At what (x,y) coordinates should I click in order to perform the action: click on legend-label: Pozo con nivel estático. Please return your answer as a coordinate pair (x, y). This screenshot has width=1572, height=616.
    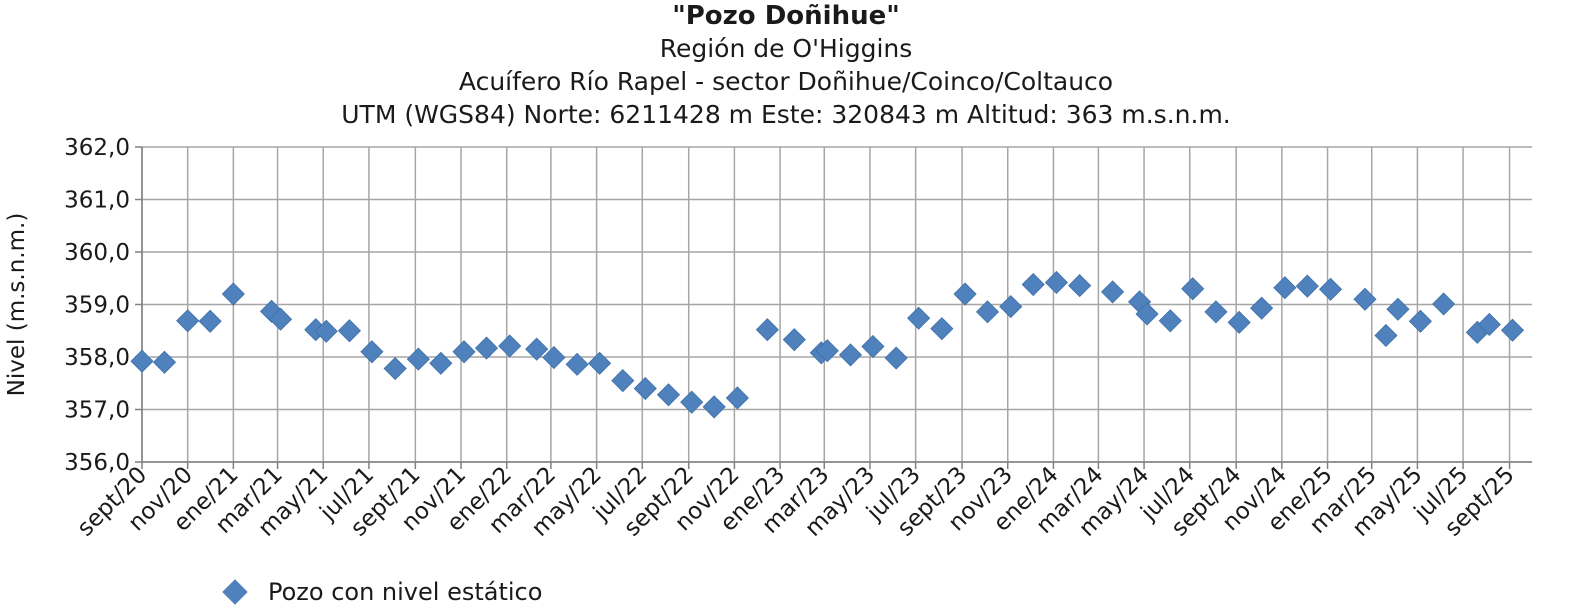
    Looking at the image, I should click on (405, 592).